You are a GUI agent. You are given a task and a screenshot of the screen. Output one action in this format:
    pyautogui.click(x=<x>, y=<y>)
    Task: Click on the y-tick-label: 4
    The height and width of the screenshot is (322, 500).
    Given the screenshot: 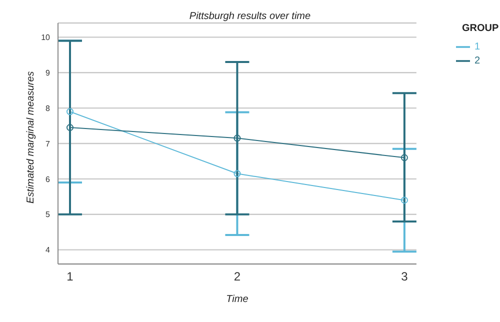 What is the action you would take?
    pyautogui.click(x=48, y=250)
    